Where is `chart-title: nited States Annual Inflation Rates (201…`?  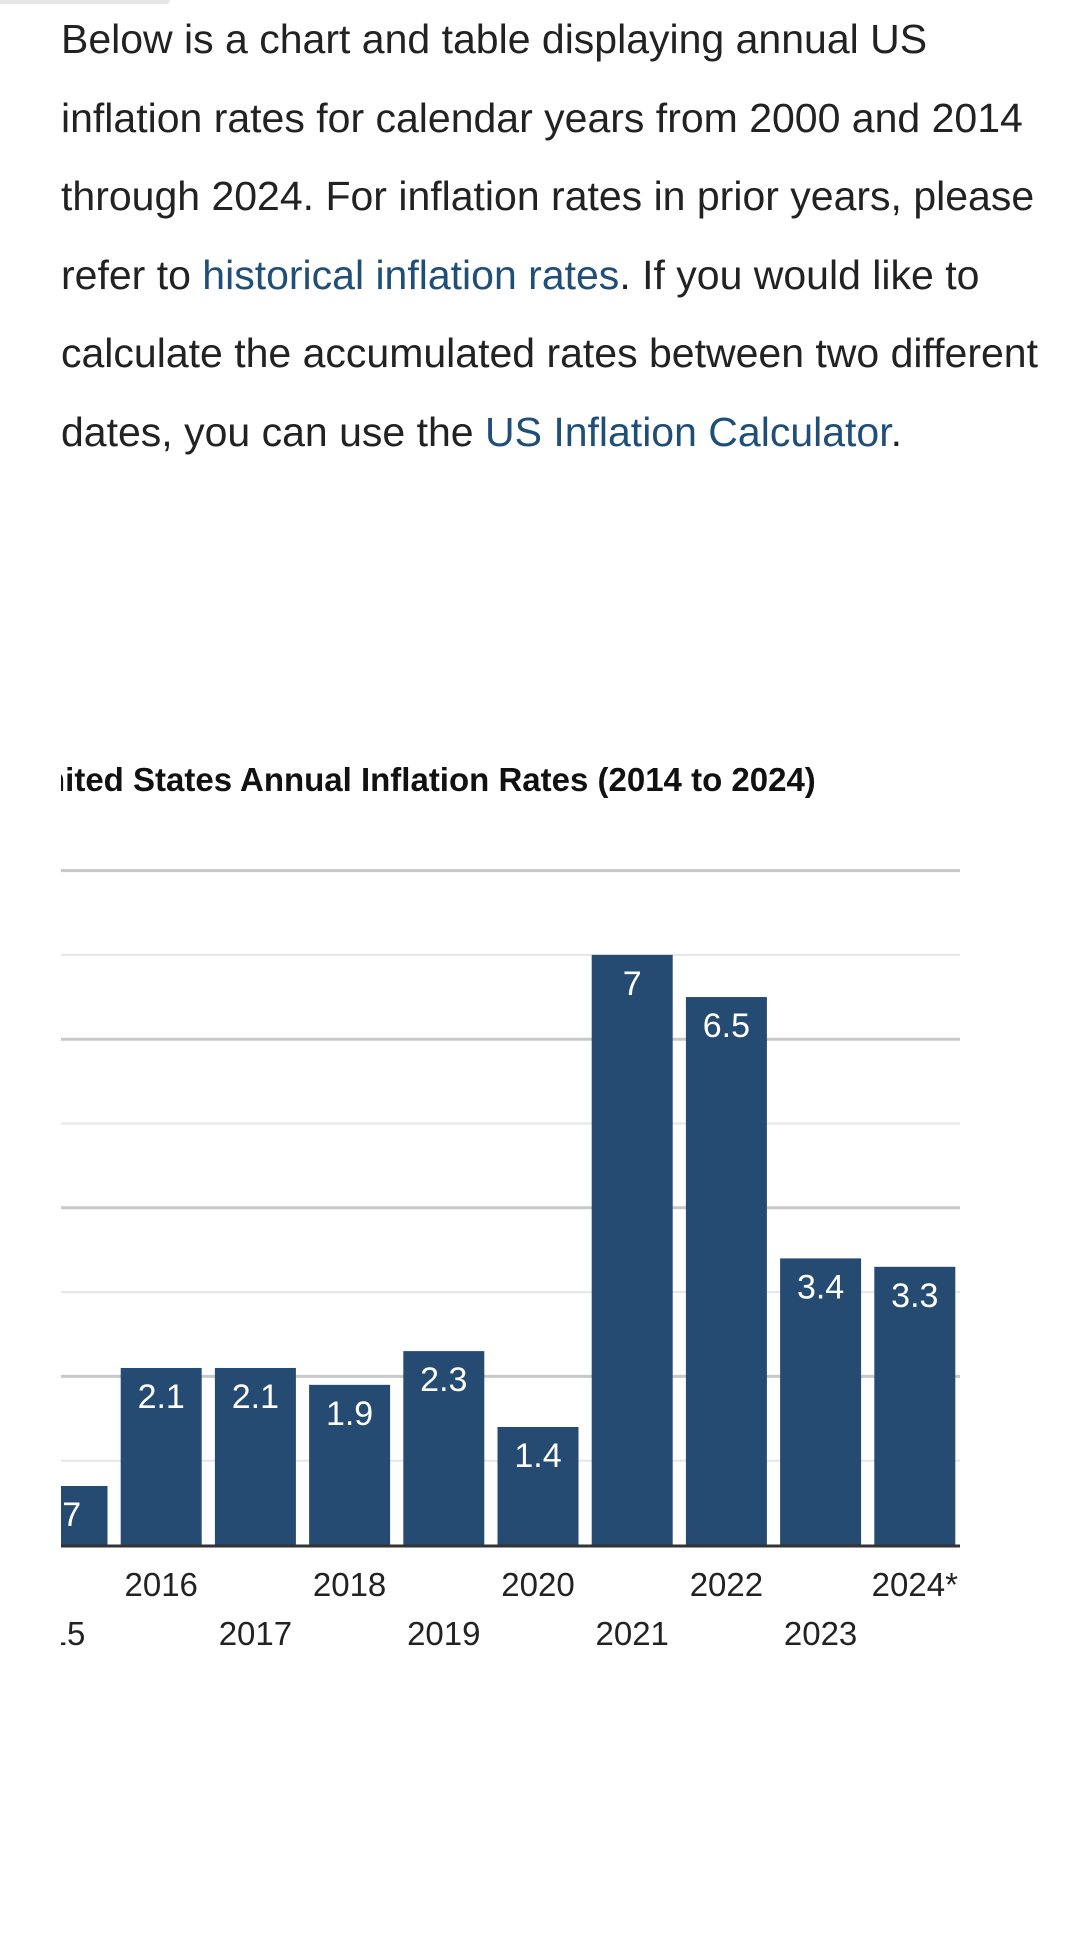 chart-title: nited States Annual Inflation Rates (201… is located at coordinates (511, 780).